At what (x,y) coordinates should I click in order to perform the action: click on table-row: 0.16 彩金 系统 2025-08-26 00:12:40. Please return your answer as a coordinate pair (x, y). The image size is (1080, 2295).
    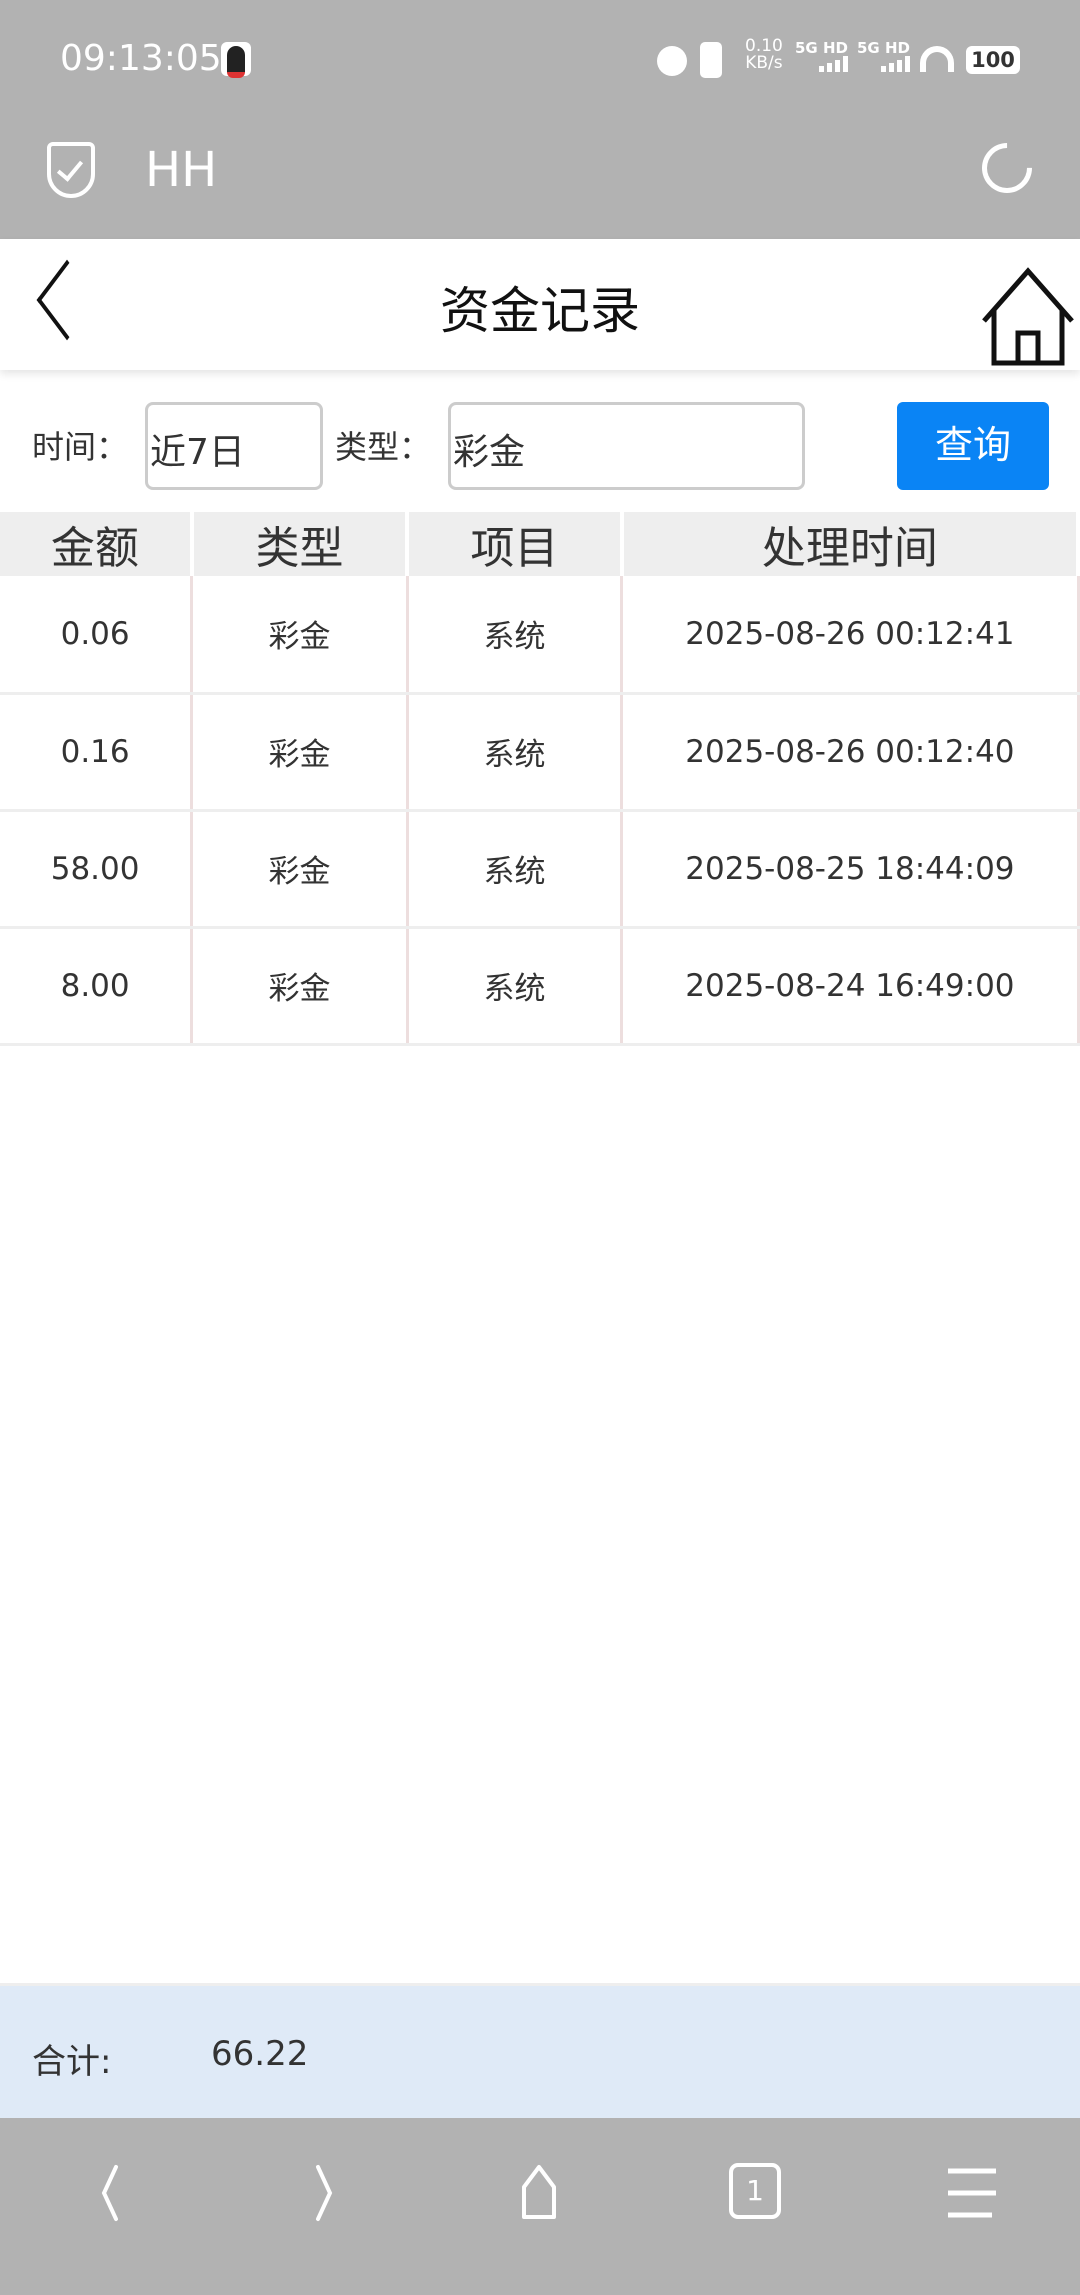
    Looking at the image, I should click on (540, 752).